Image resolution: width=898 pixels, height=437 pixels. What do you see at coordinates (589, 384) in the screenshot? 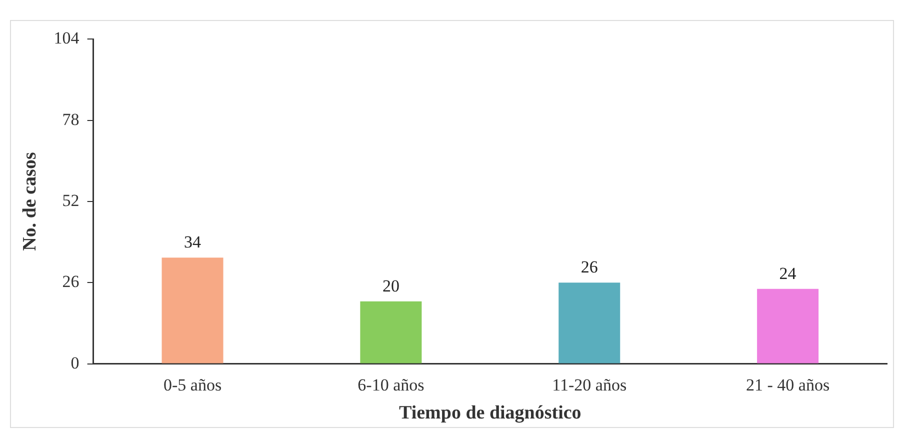
I see `x-tick-label: 11-20 años` at bounding box center [589, 384].